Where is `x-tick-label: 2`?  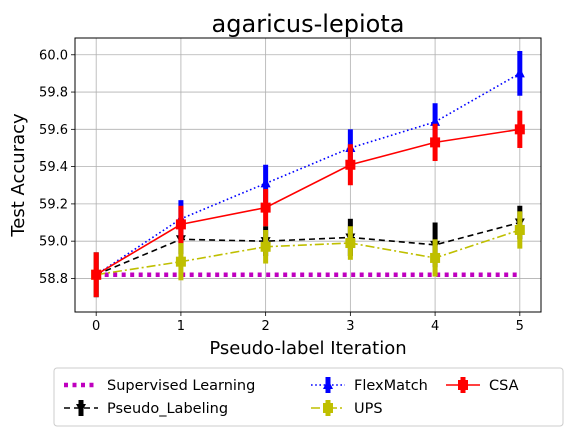 x-tick-label: 2 is located at coordinates (265, 326).